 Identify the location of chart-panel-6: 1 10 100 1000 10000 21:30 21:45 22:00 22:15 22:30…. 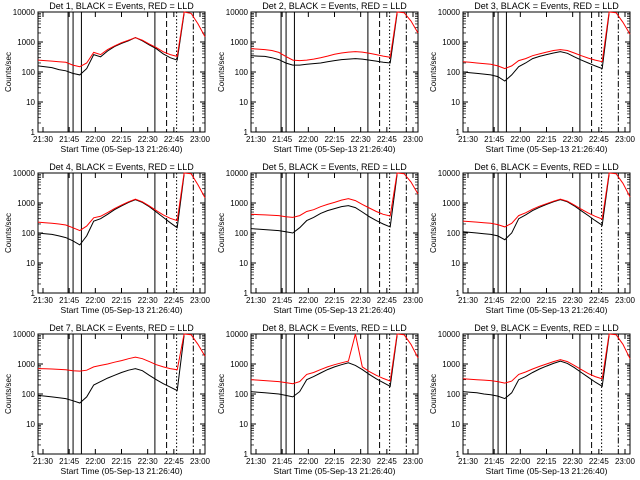
(532, 238).